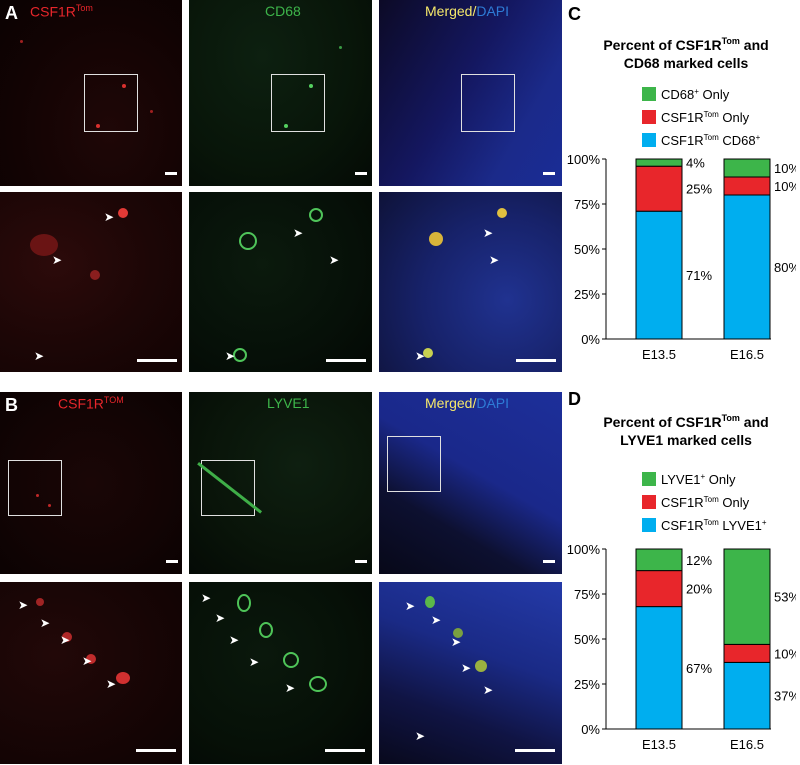 This screenshot has width=800, height=765. What do you see at coordinates (474, 11) in the screenshot?
I see `slash-text: /` at bounding box center [474, 11].